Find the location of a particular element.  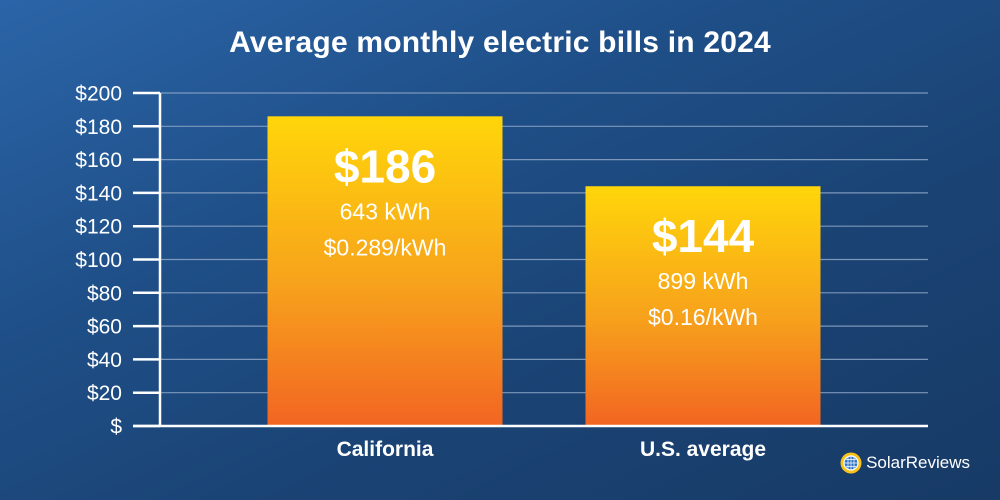

bar-usage-label: 899 kWh is located at coordinates (703, 281).